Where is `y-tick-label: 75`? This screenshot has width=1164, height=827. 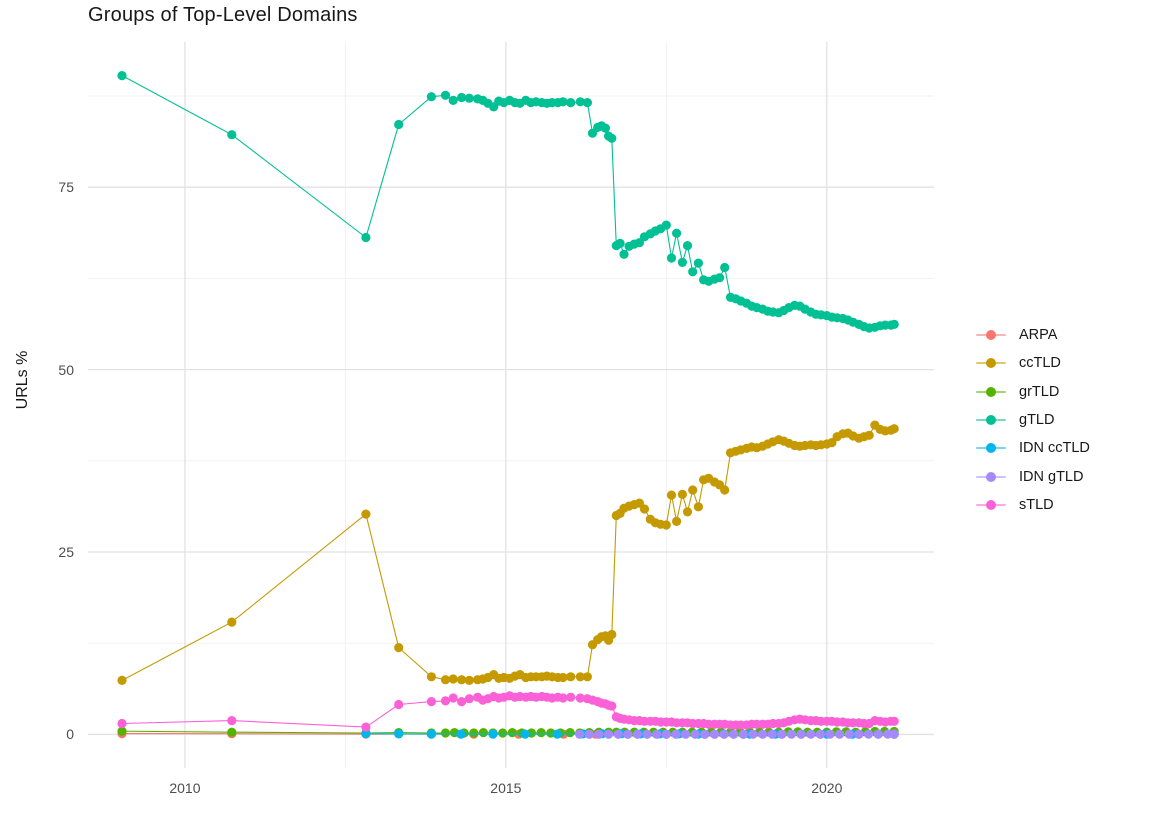
y-tick-label: 75 is located at coordinates (66, 187).